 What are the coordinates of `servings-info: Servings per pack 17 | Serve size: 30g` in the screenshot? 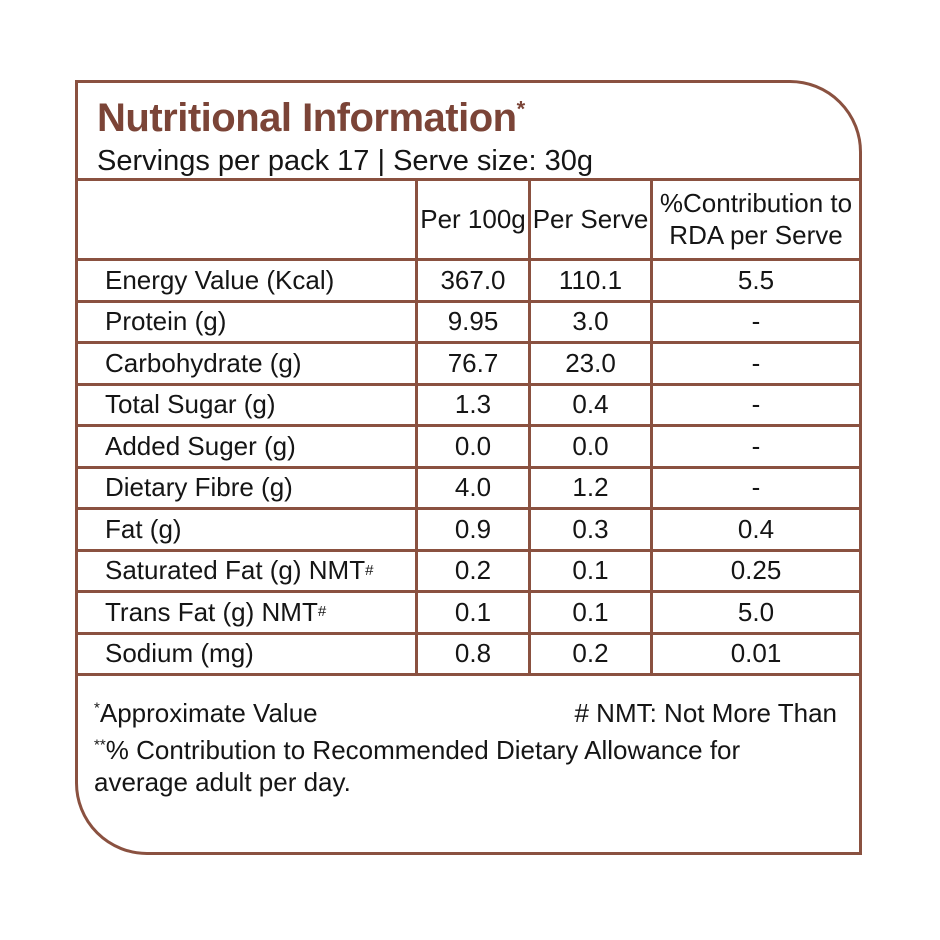 It's located at (345, 161).